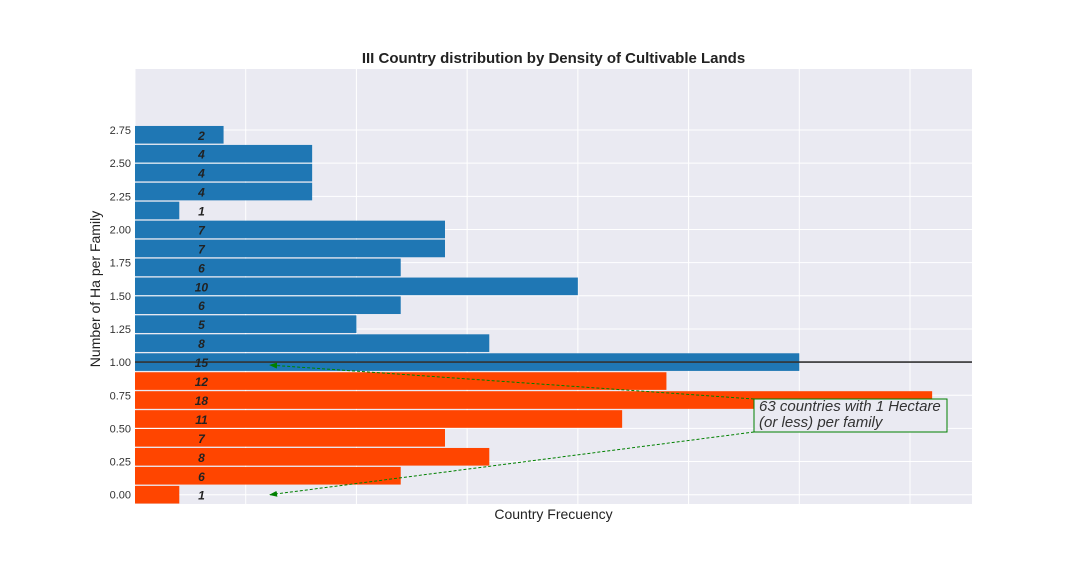 This screenshot has width=1080, height=581. Describe the element at coordinates (202, 382) in the screenshot. I see `bar-value-label: 12` at that location.